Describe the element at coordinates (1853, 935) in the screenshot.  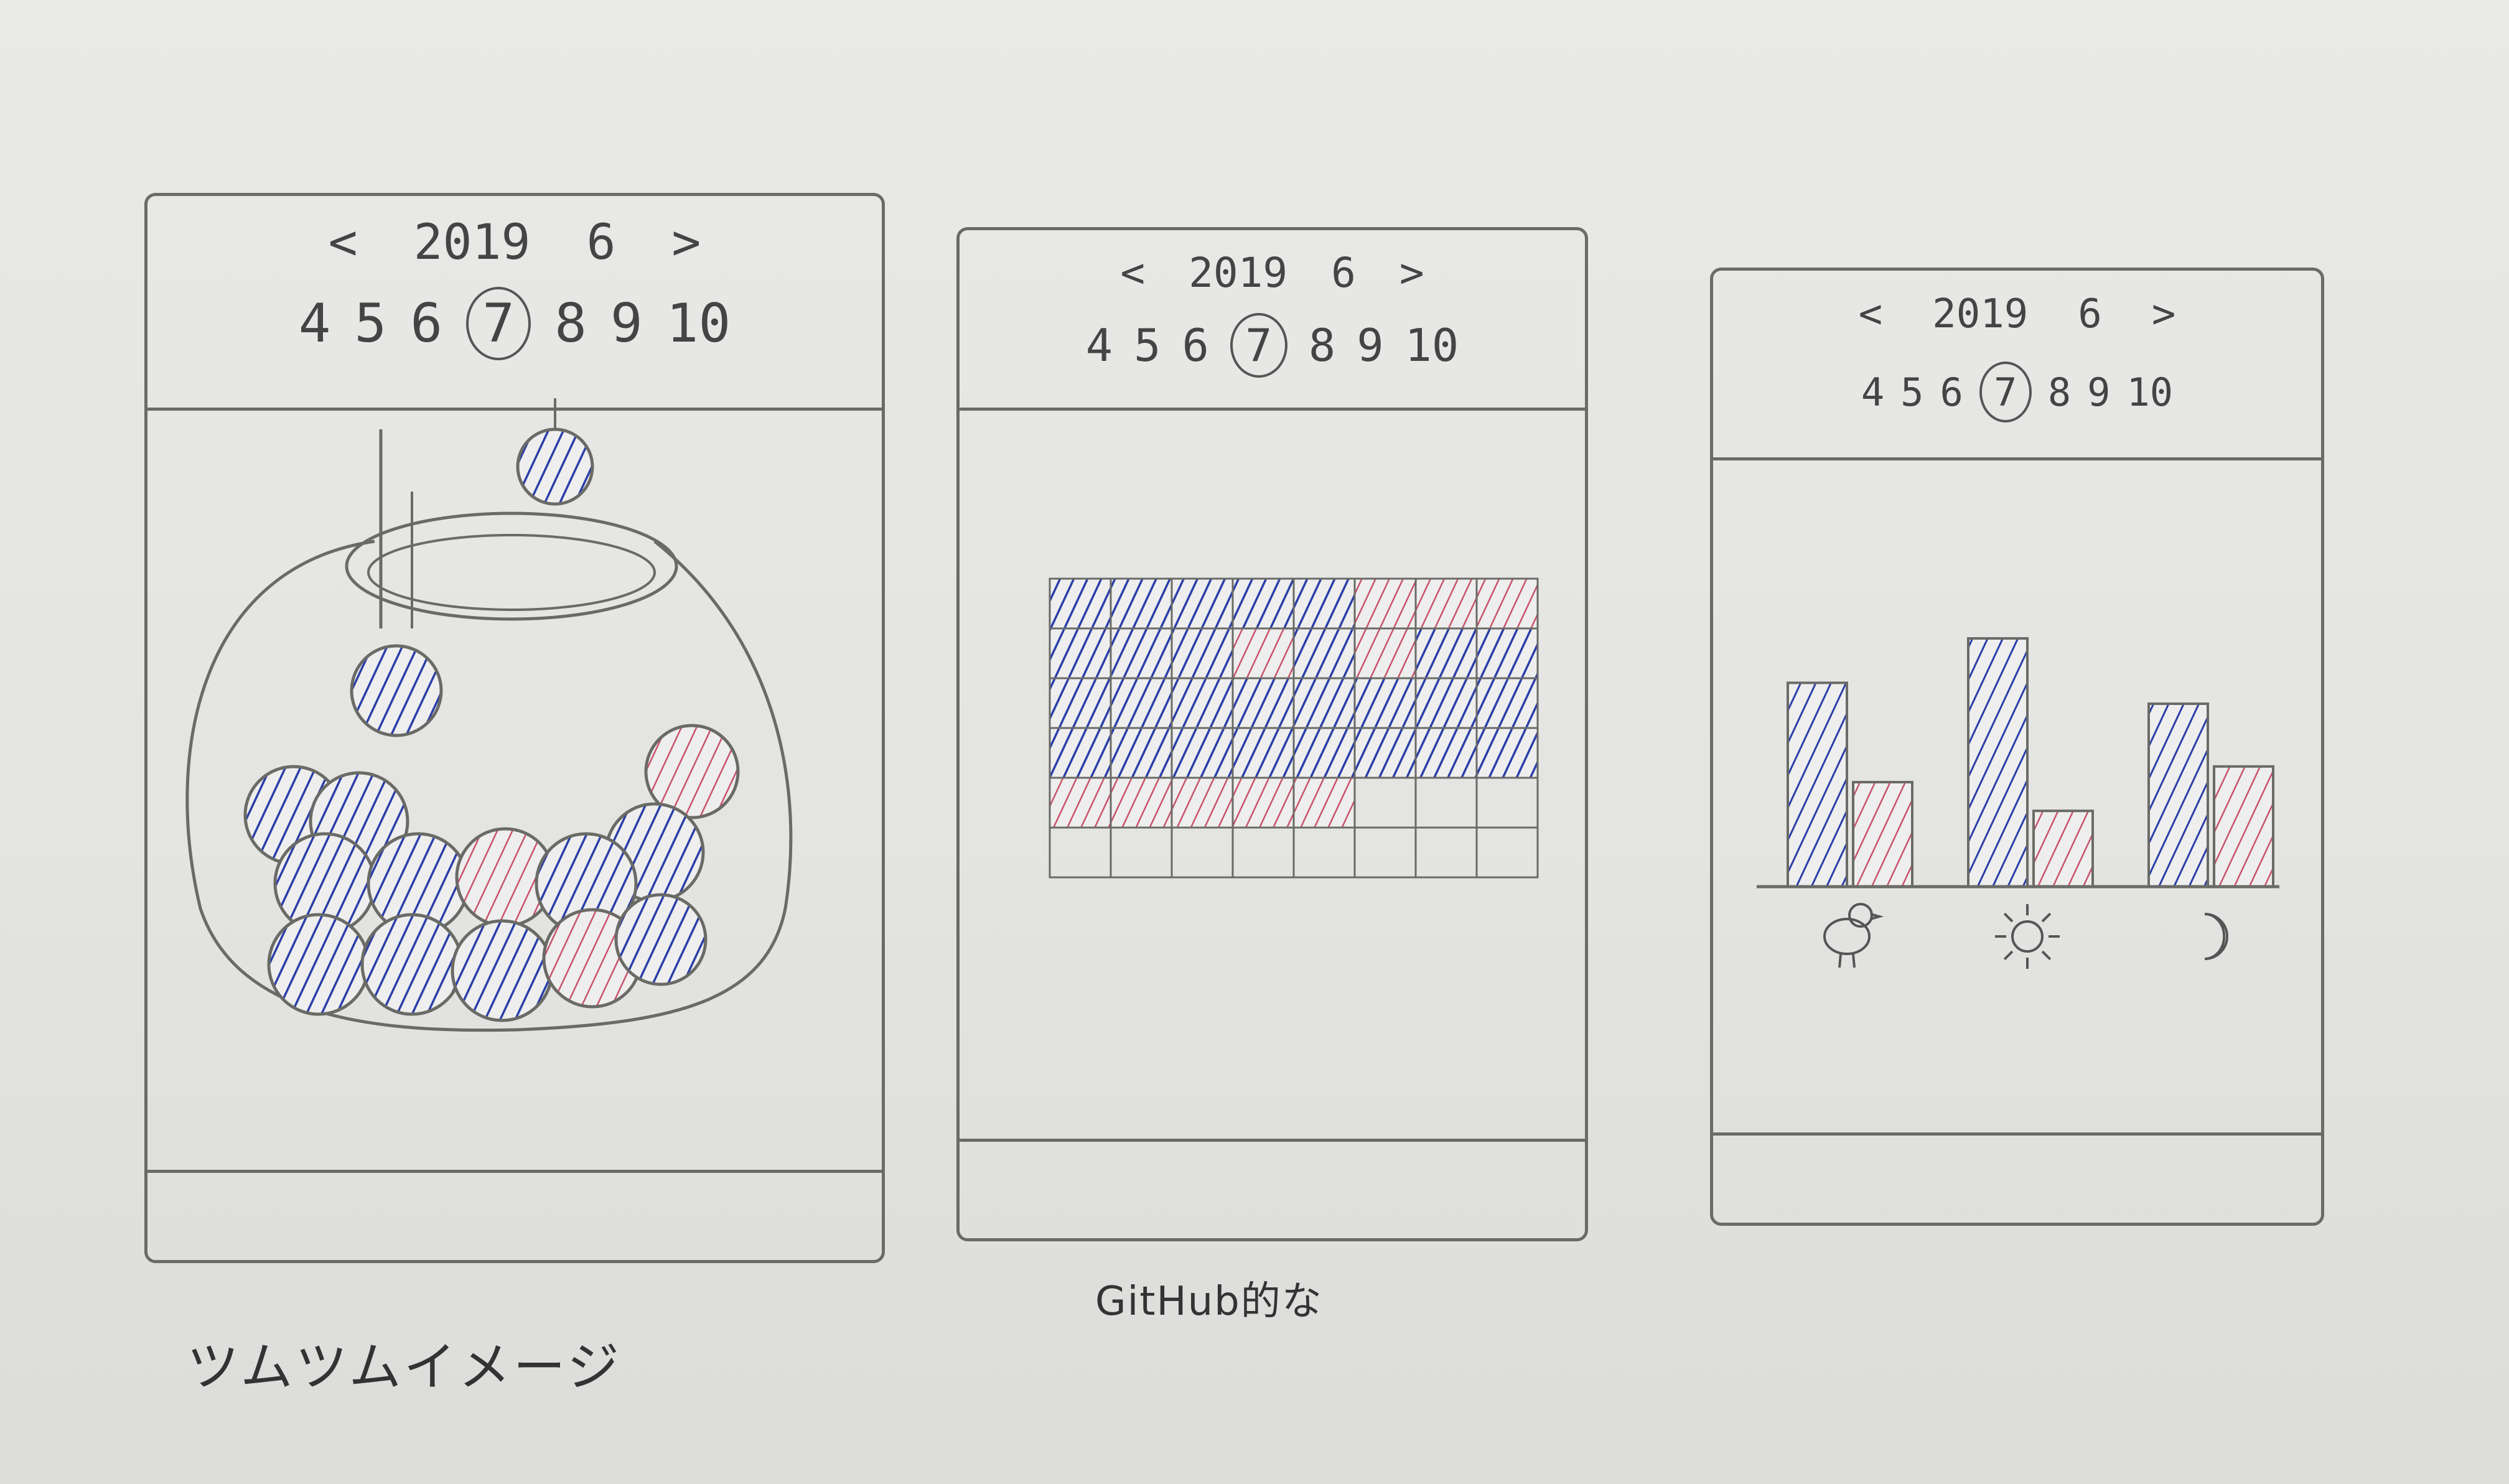
I see `morning-chick-icon` at that location.